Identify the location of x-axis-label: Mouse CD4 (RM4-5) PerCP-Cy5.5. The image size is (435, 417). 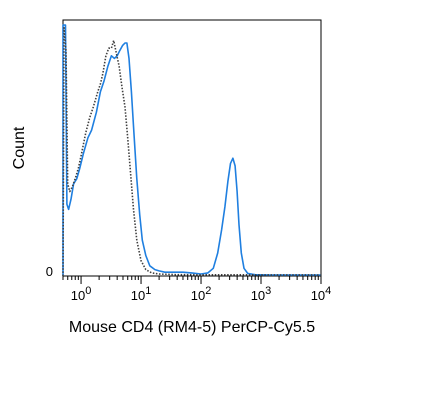
(192, 327).